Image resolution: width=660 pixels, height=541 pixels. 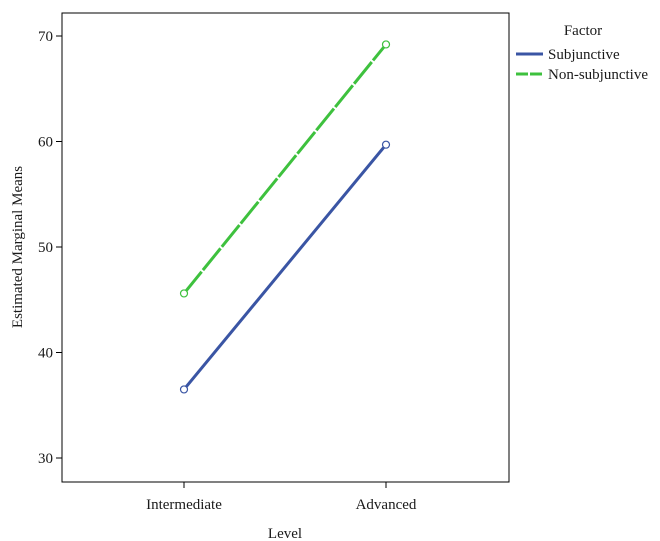 I want to click on legend: Factor Subjunctive Non-subjunctive, so click(x=582, y=53).